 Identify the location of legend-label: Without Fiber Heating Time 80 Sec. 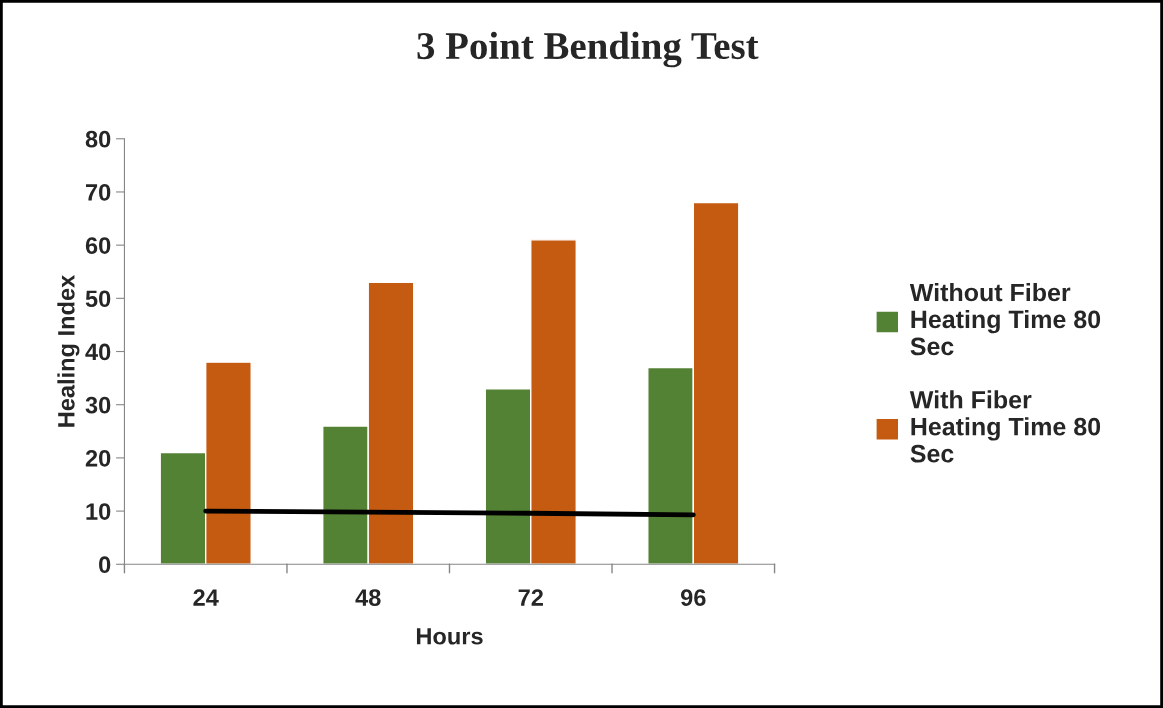
(1005, 319).